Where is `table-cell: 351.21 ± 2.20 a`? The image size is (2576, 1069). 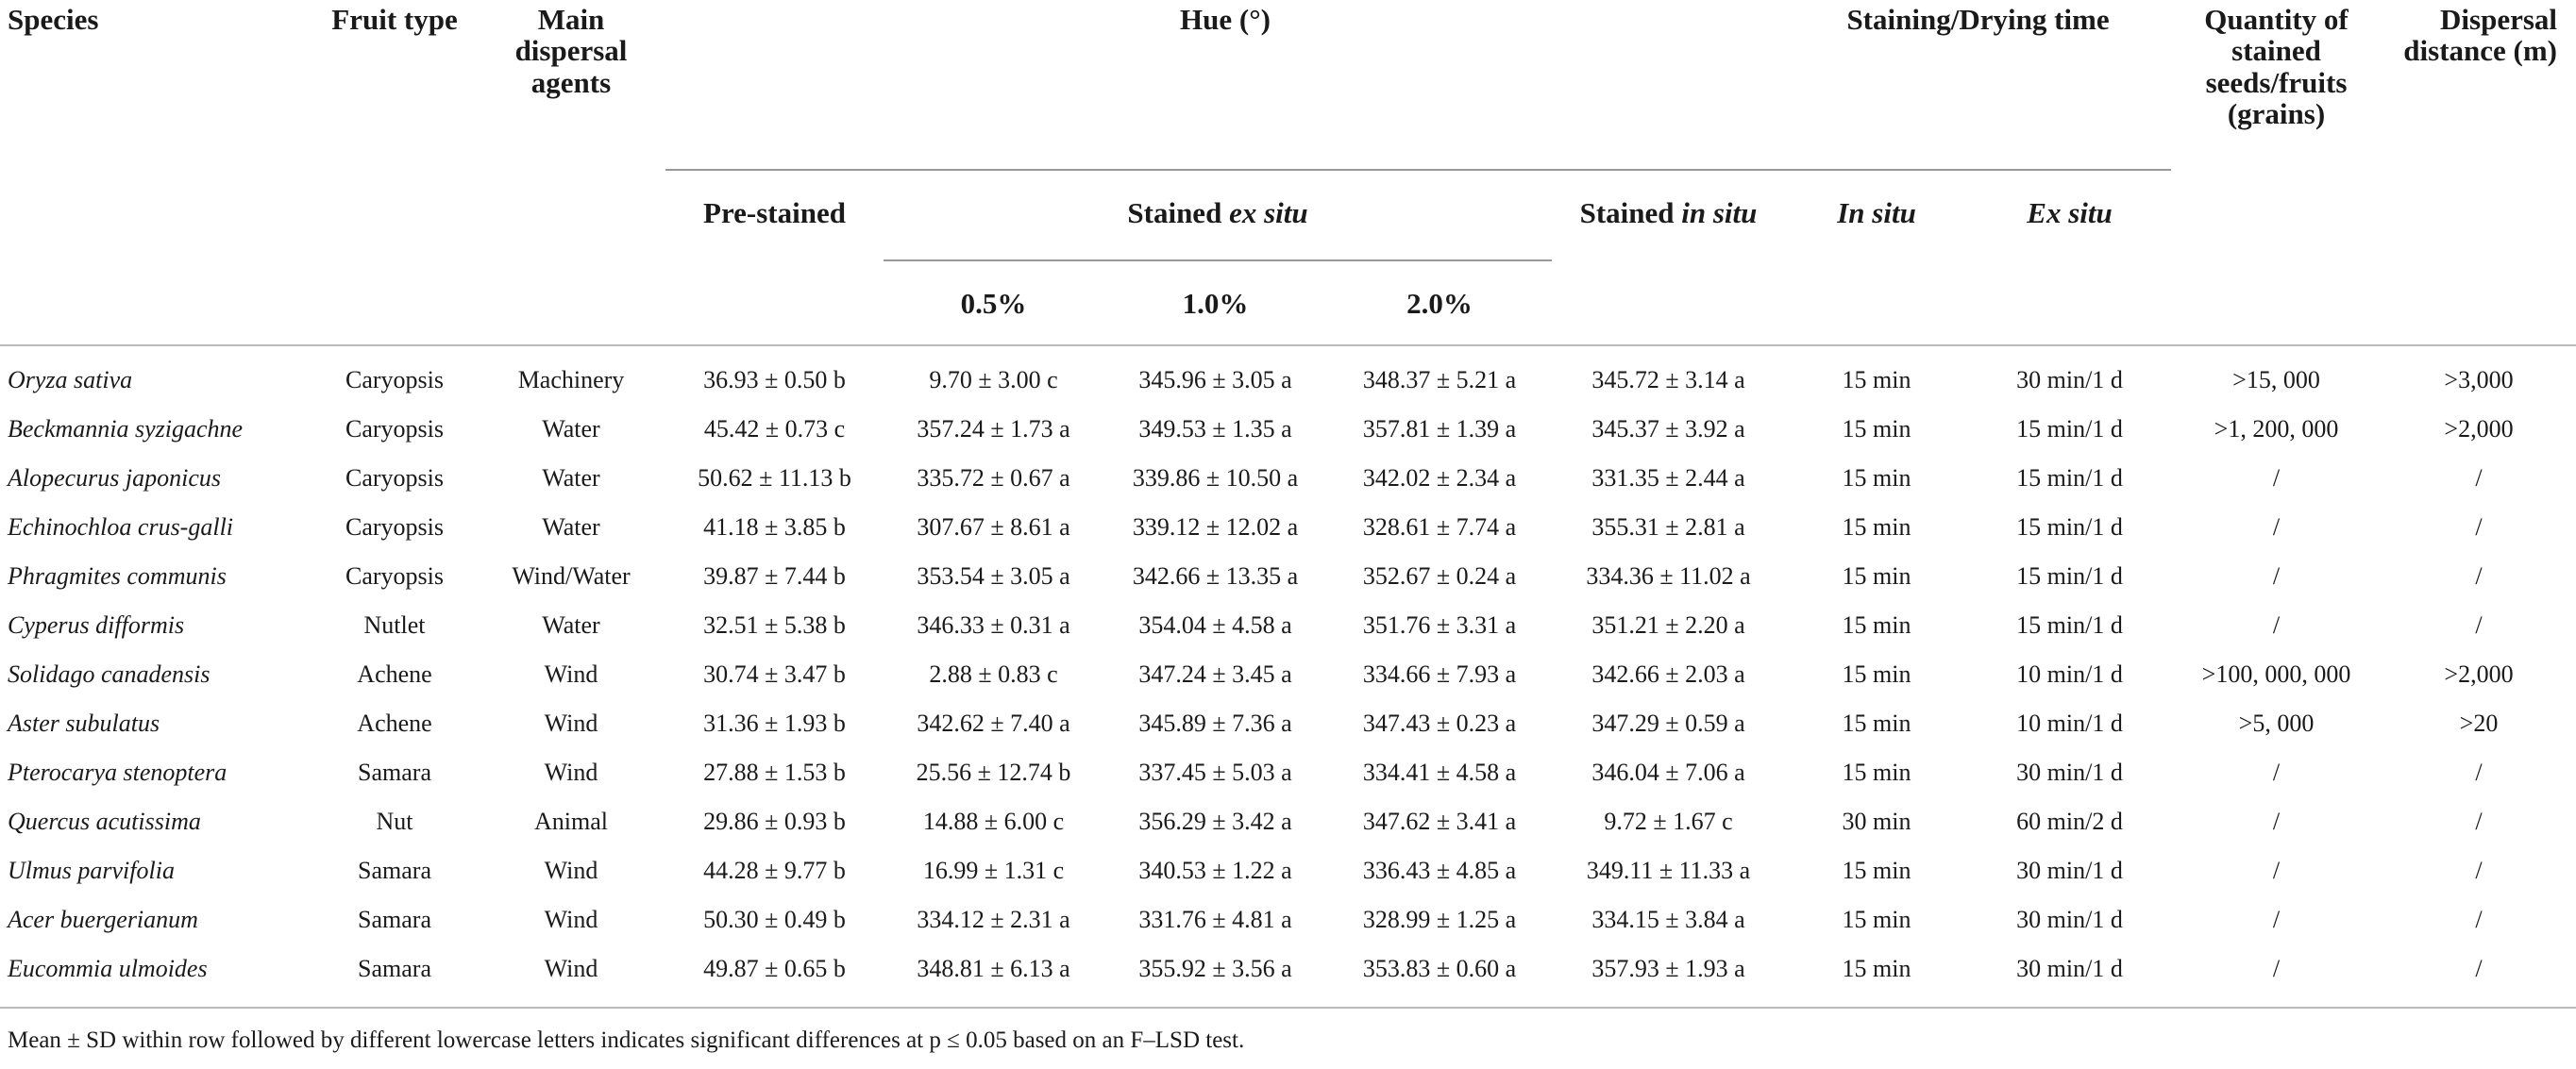 table-cell: 351.21 ± 2.20 a is located at coordinates (1668, 625).